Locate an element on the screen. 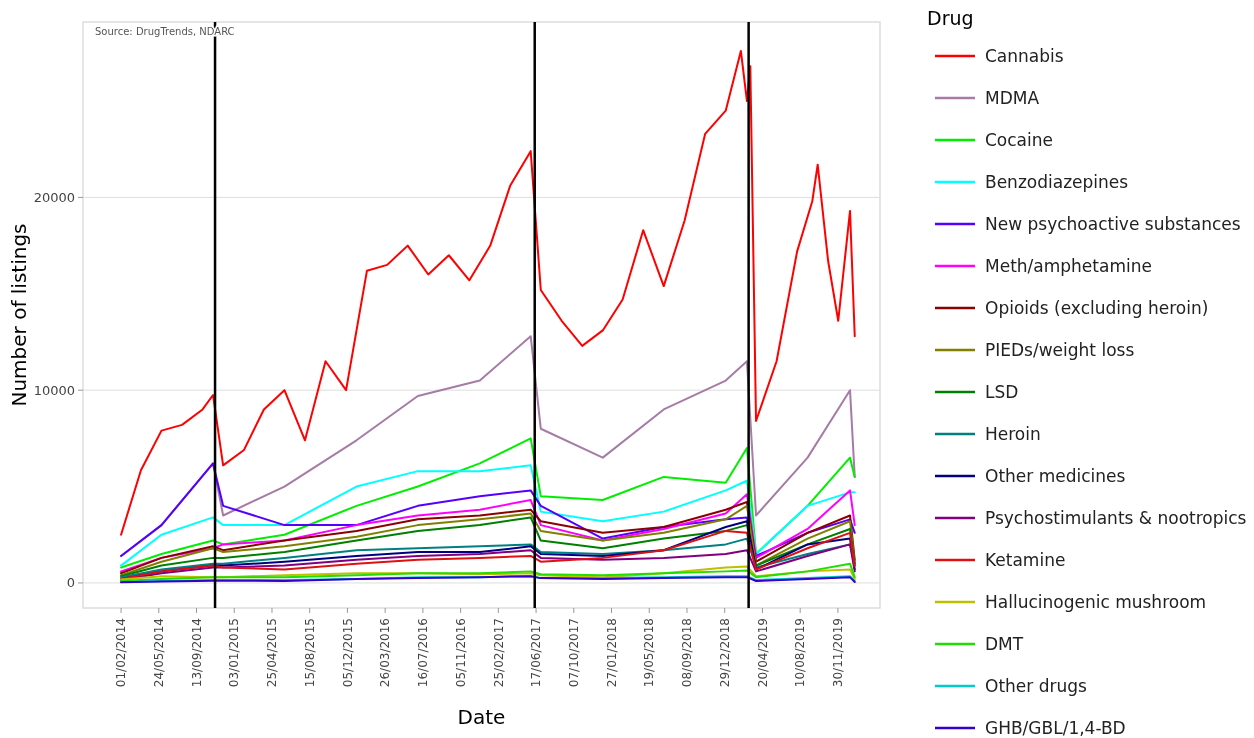  x-tick-label: 20/04/2019 is located at coordinates (762, 653).